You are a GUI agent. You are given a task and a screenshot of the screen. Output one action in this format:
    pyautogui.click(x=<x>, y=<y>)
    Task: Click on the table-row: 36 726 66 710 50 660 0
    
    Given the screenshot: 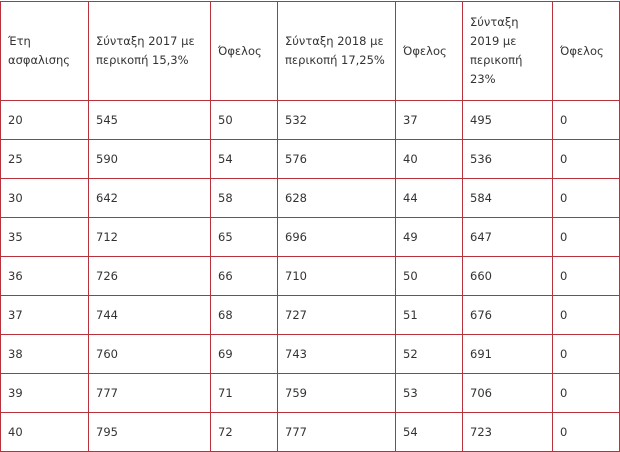 What is the action you would take?
    pyautogui.click(x=310, y=276)
    